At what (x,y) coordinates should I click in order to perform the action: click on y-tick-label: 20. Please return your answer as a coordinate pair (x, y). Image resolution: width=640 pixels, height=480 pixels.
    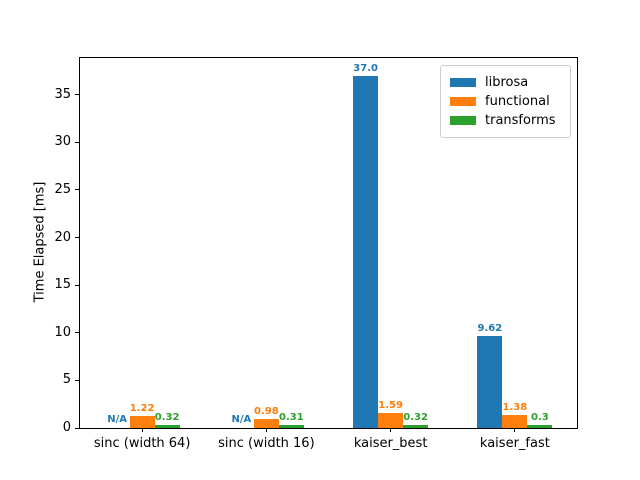
    Looking at the image, I should click on (62, 237).